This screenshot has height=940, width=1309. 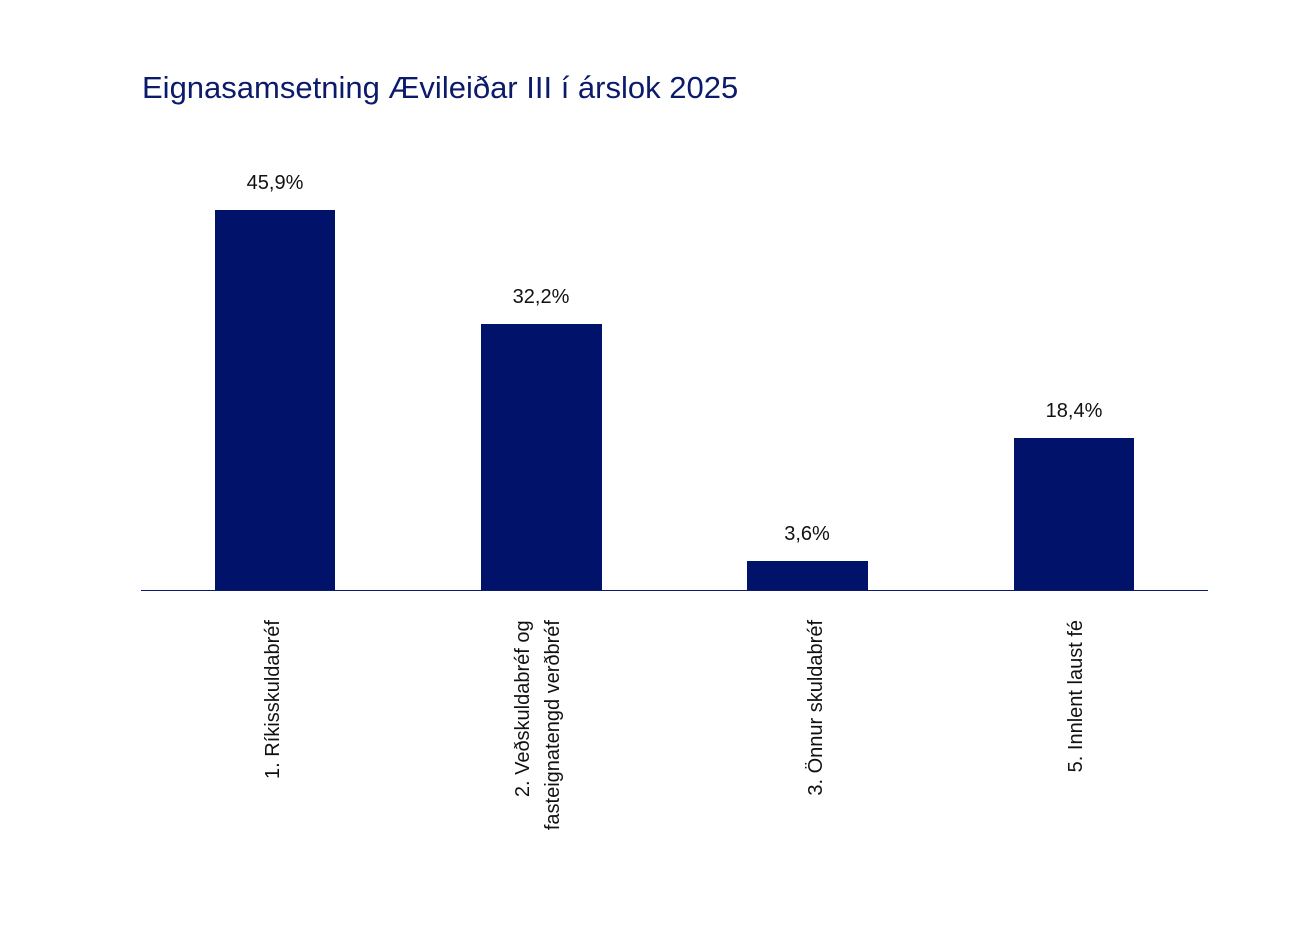 What do you see at coordinates (275, 183) in the screenshot?
I see `value-label: 45,9%` at bounding box center [275, 183].